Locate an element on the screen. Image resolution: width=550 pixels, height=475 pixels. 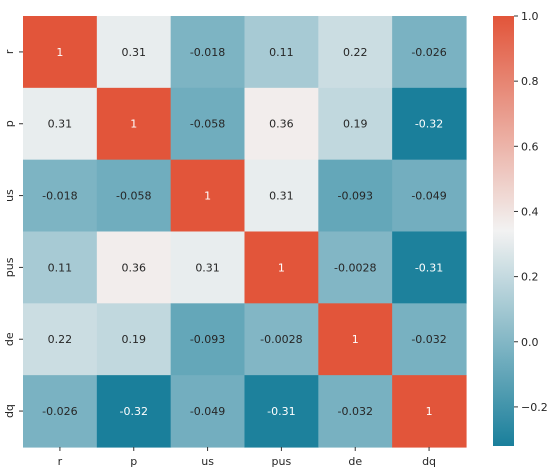
heatmap-cell-dq-de is located at coordinates (355, 411).